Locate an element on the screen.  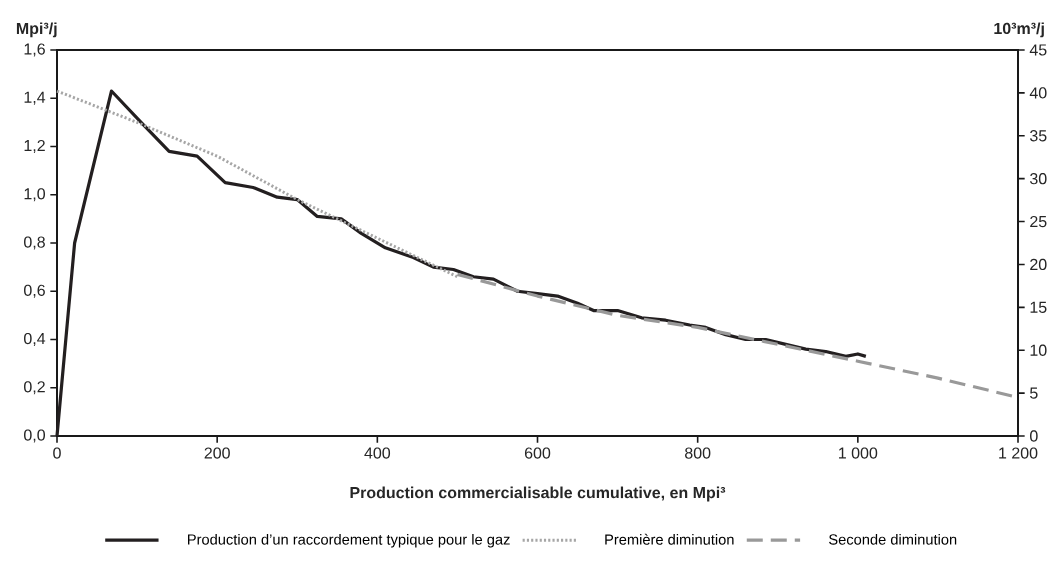
y-tick-label: 1,4 is located at coordinates (35, 98).